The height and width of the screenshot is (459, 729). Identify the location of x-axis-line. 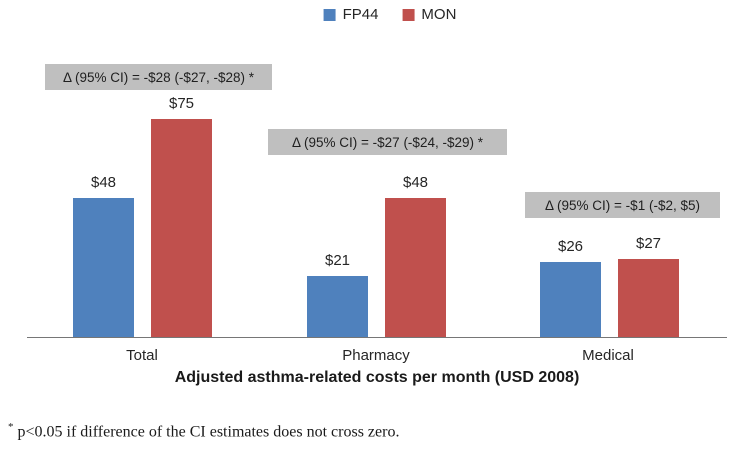
(377, 337).